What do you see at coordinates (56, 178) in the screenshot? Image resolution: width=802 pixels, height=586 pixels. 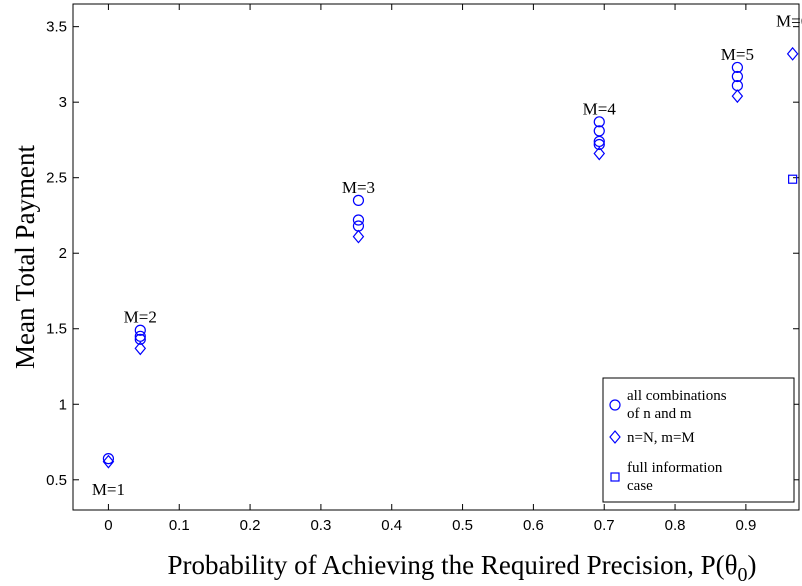 I see `y-tick-label: 2.5` at bounding box center [56, 178].